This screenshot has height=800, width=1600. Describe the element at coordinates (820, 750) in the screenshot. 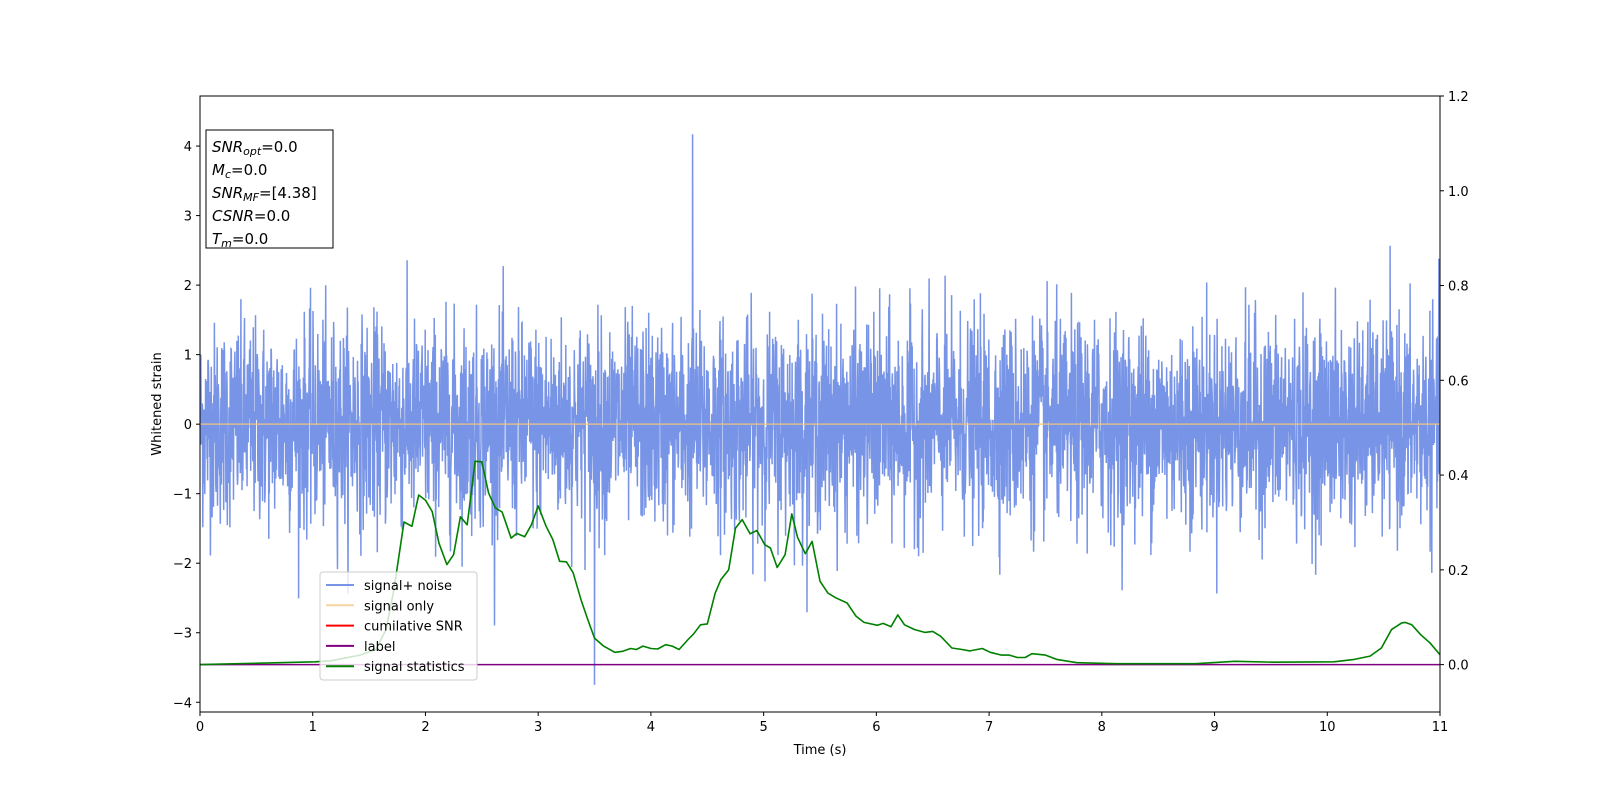

I see `x-axis-label: Time (s)` at that location.